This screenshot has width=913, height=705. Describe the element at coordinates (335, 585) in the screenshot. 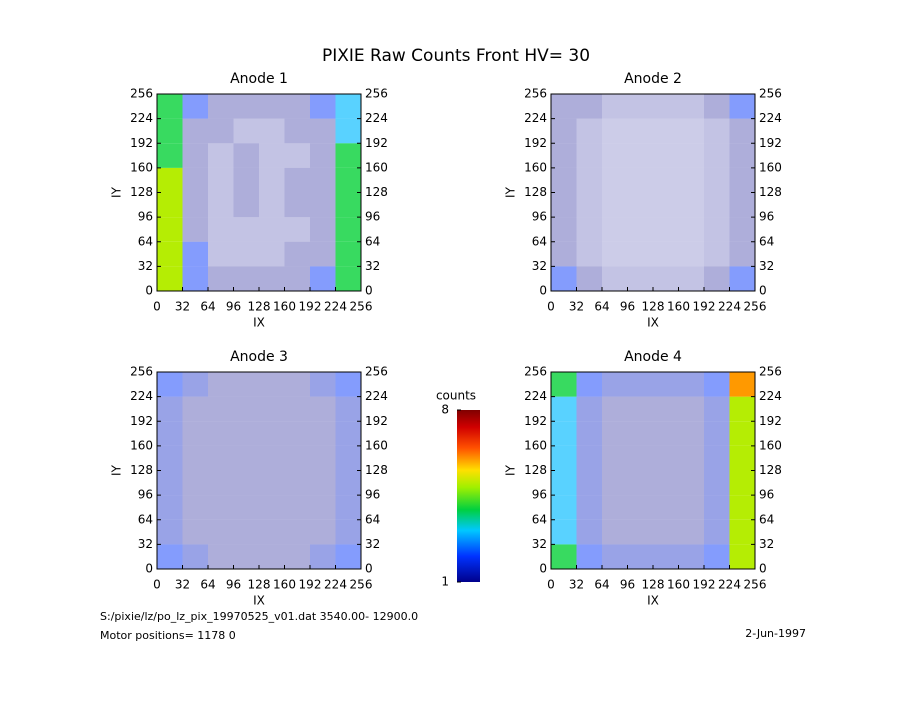

I see `x-tick-label: 224` at that location.